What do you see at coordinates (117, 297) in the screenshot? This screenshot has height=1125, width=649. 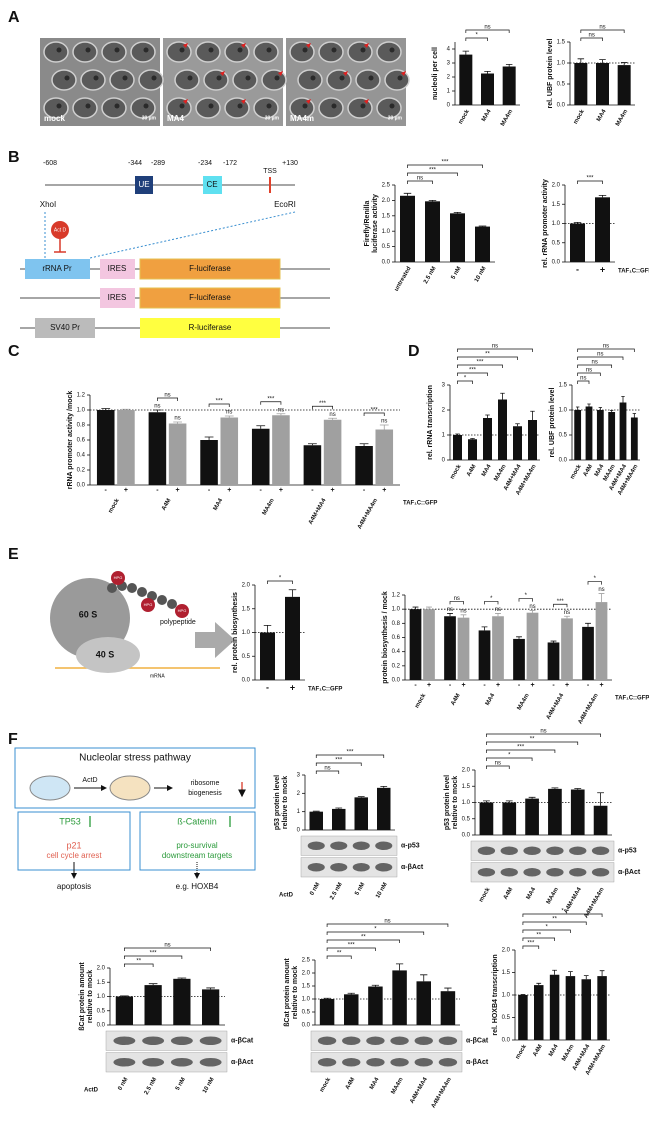 I see `construct-label: IRES` at bounding box center [117, 297].